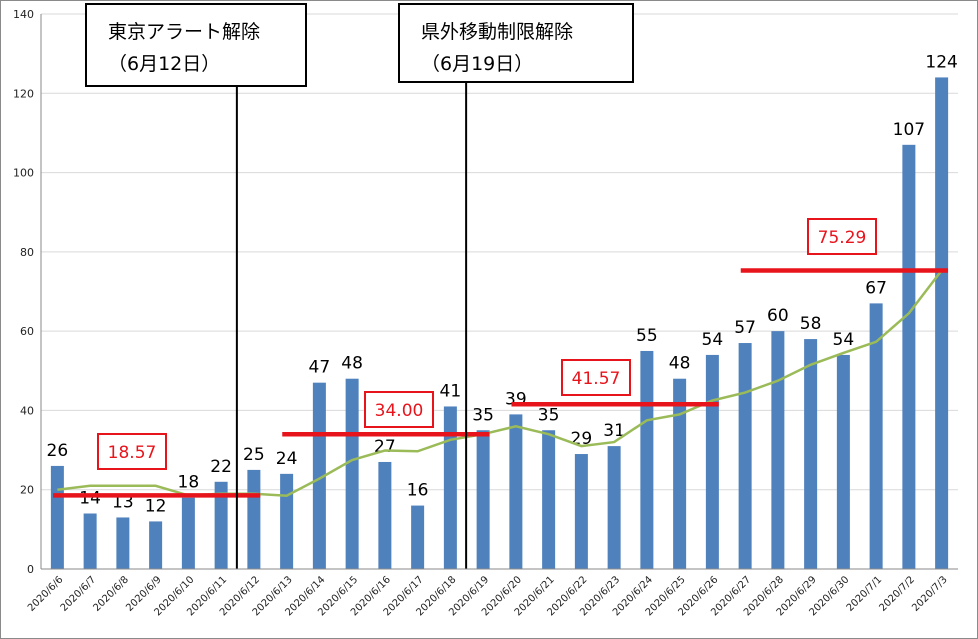  What do you see at coordinates (23, 173) in the screenshot?
I see `y-tick-label: 100` at bounding box center [23, 173].